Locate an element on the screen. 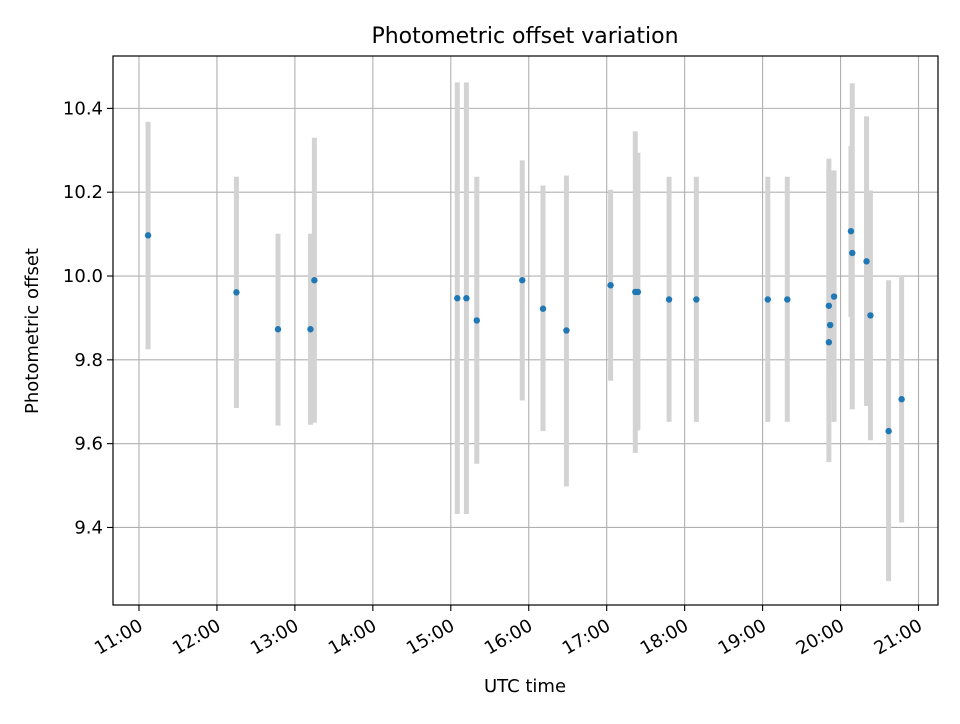  chart-title: Photometric offset variation is located at coordinates (524, 36).